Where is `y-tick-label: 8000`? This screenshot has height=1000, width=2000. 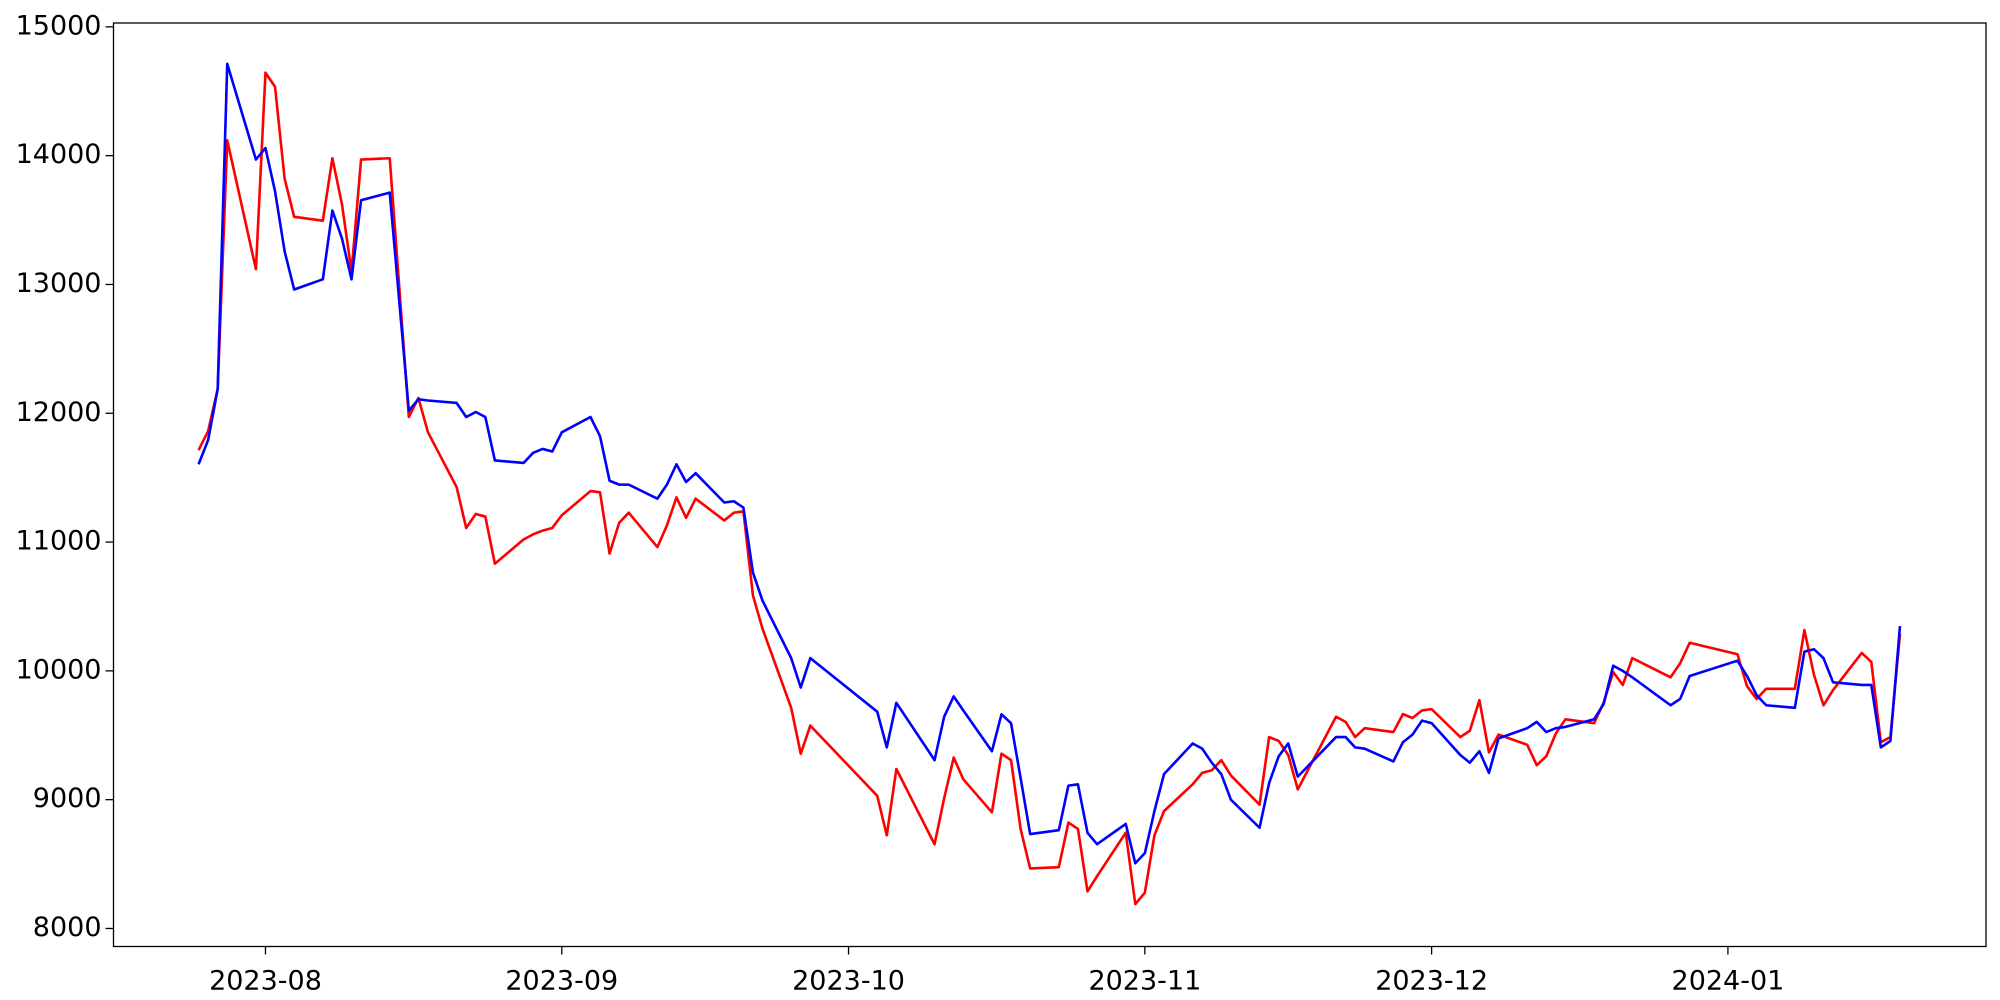 y-tick-label: 8000 is located at coordinates (67, 927).